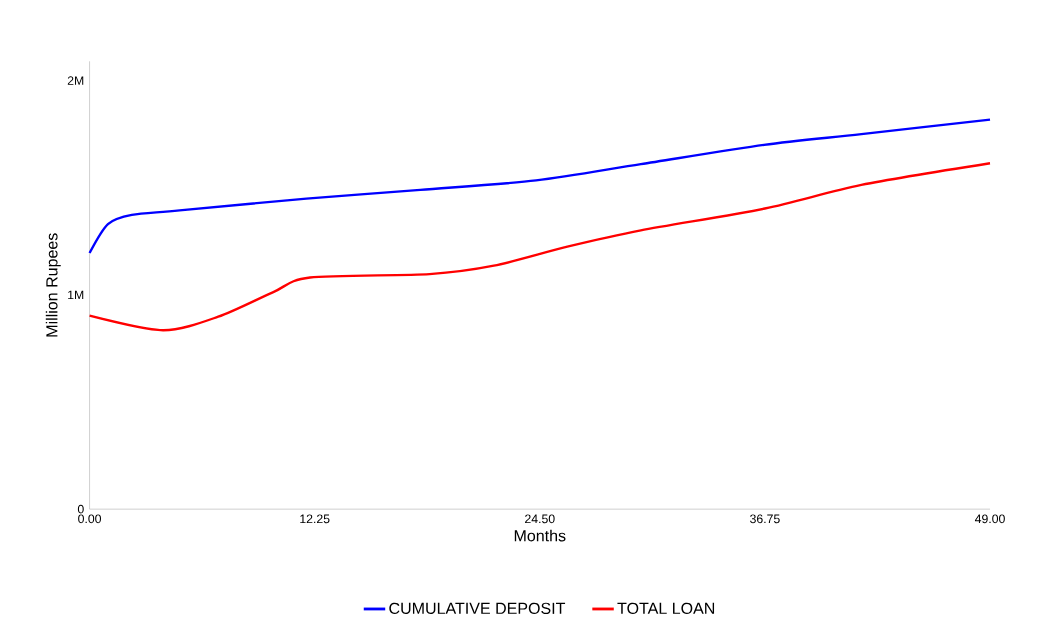 Image resolution: width=1056 pixels, height=627 pixels. Describe the element at coordinates (75, 80) in the screenshot. I see `y-tick-label: 2M` at that location.